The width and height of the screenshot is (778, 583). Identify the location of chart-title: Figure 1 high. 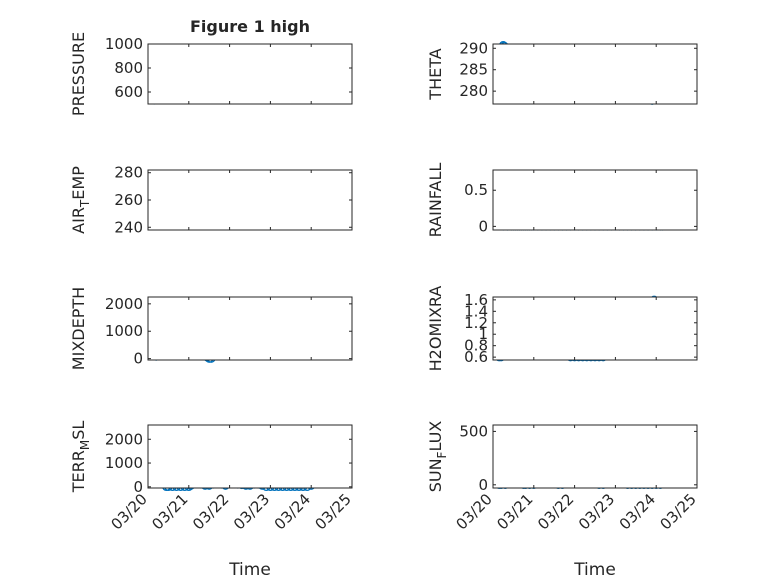
(250, 26).